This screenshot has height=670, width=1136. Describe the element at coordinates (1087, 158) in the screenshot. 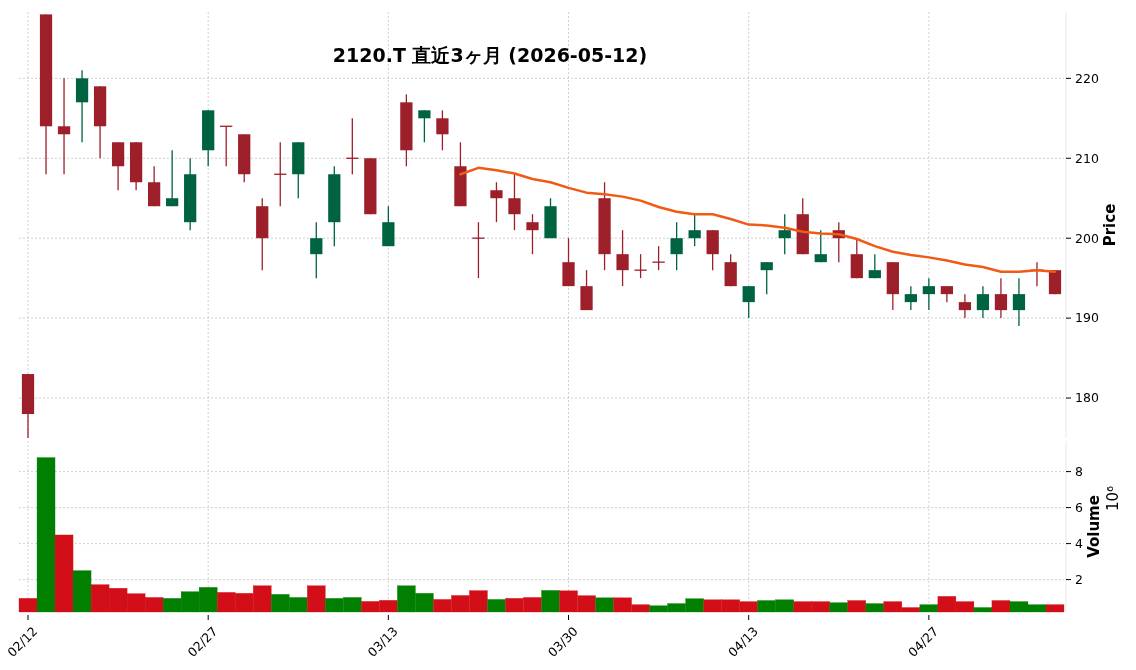

I see `y-tick-label: 210` at that location.